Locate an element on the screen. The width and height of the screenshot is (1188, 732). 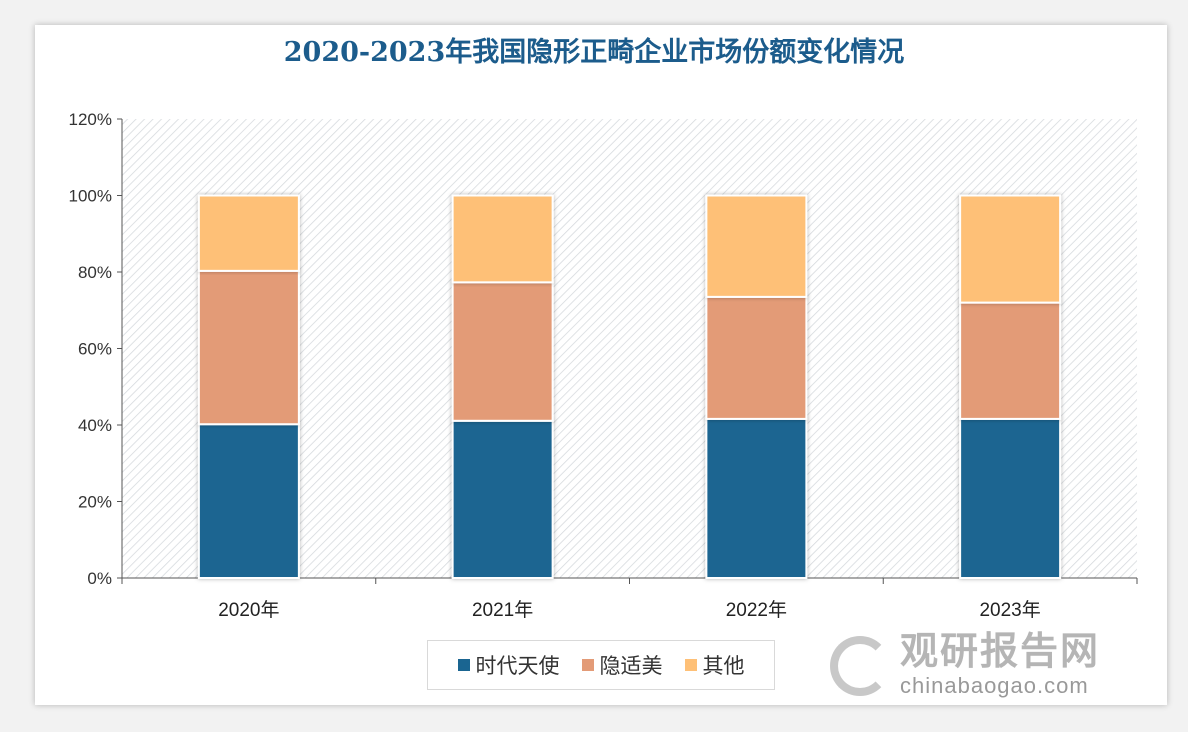
y-tick-label: 20% is located at coordinates (95, 502).